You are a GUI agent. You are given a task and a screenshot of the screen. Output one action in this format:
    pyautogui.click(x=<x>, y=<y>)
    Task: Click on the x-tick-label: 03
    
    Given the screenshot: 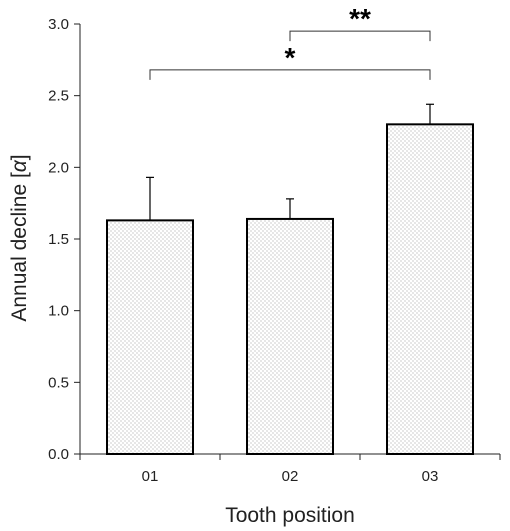 What is the action you would take?
    pyautogui.click(x=430, y=476)
    